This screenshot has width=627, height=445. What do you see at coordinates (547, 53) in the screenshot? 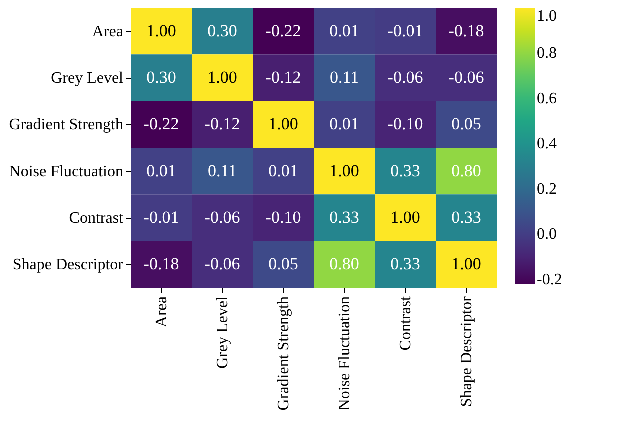
I see `color-bar-label: 0.8` at bounding box center [547, 53].